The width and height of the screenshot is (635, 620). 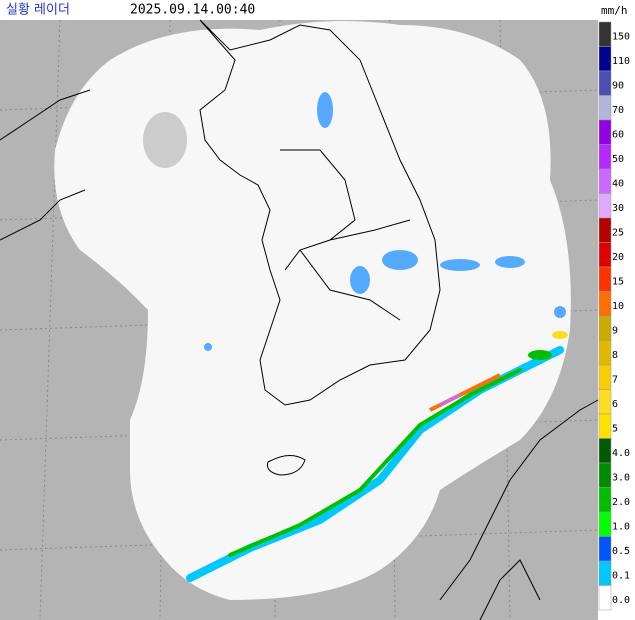 I want to click on legend-label: 0.0, so click(x=621, y=600).